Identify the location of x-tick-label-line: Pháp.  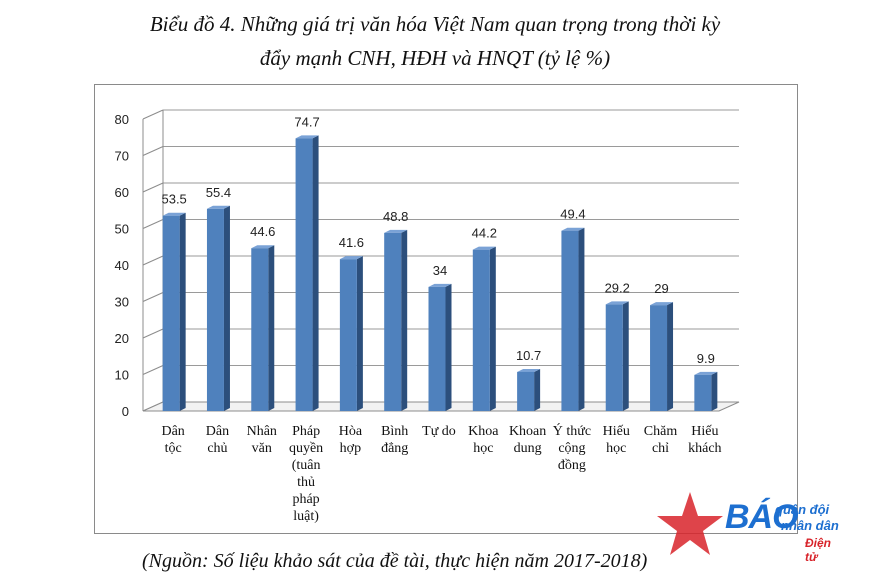
(306, 431).